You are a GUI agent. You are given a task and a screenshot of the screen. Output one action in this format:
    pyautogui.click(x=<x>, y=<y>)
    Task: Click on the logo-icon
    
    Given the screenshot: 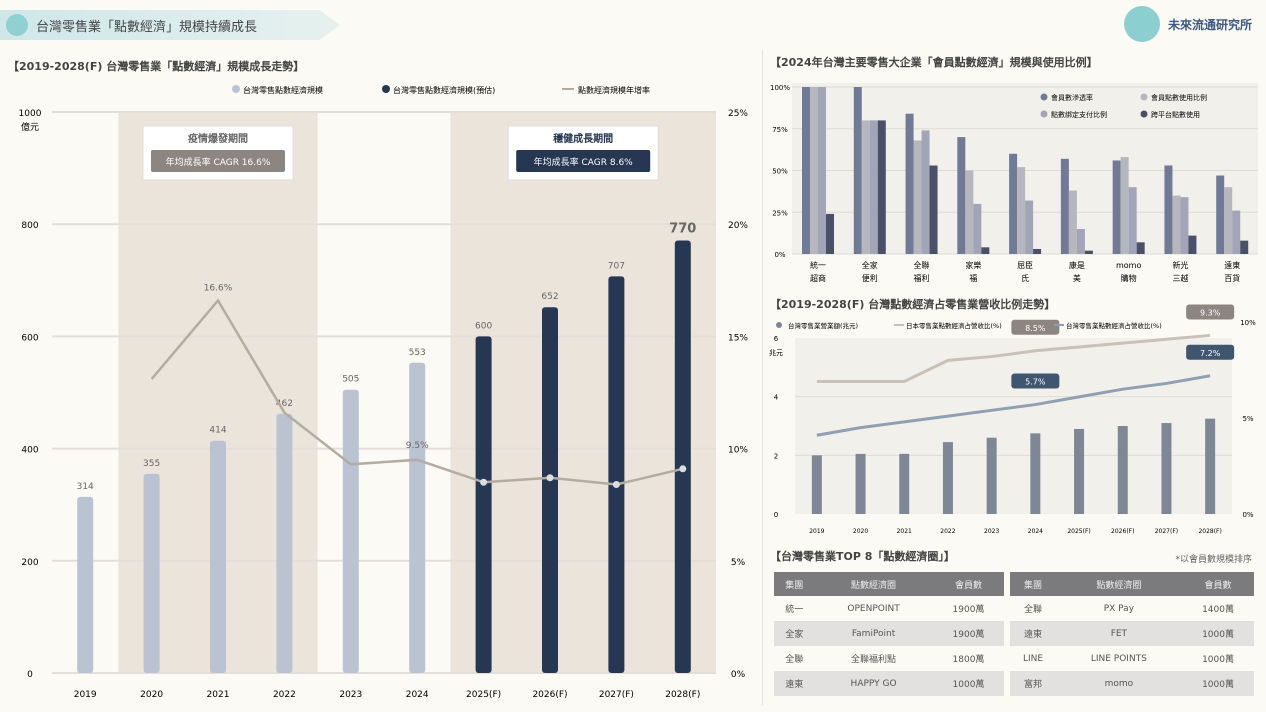 What is the action you would take?
    pyautogui.click(x=1141, y=24)
    